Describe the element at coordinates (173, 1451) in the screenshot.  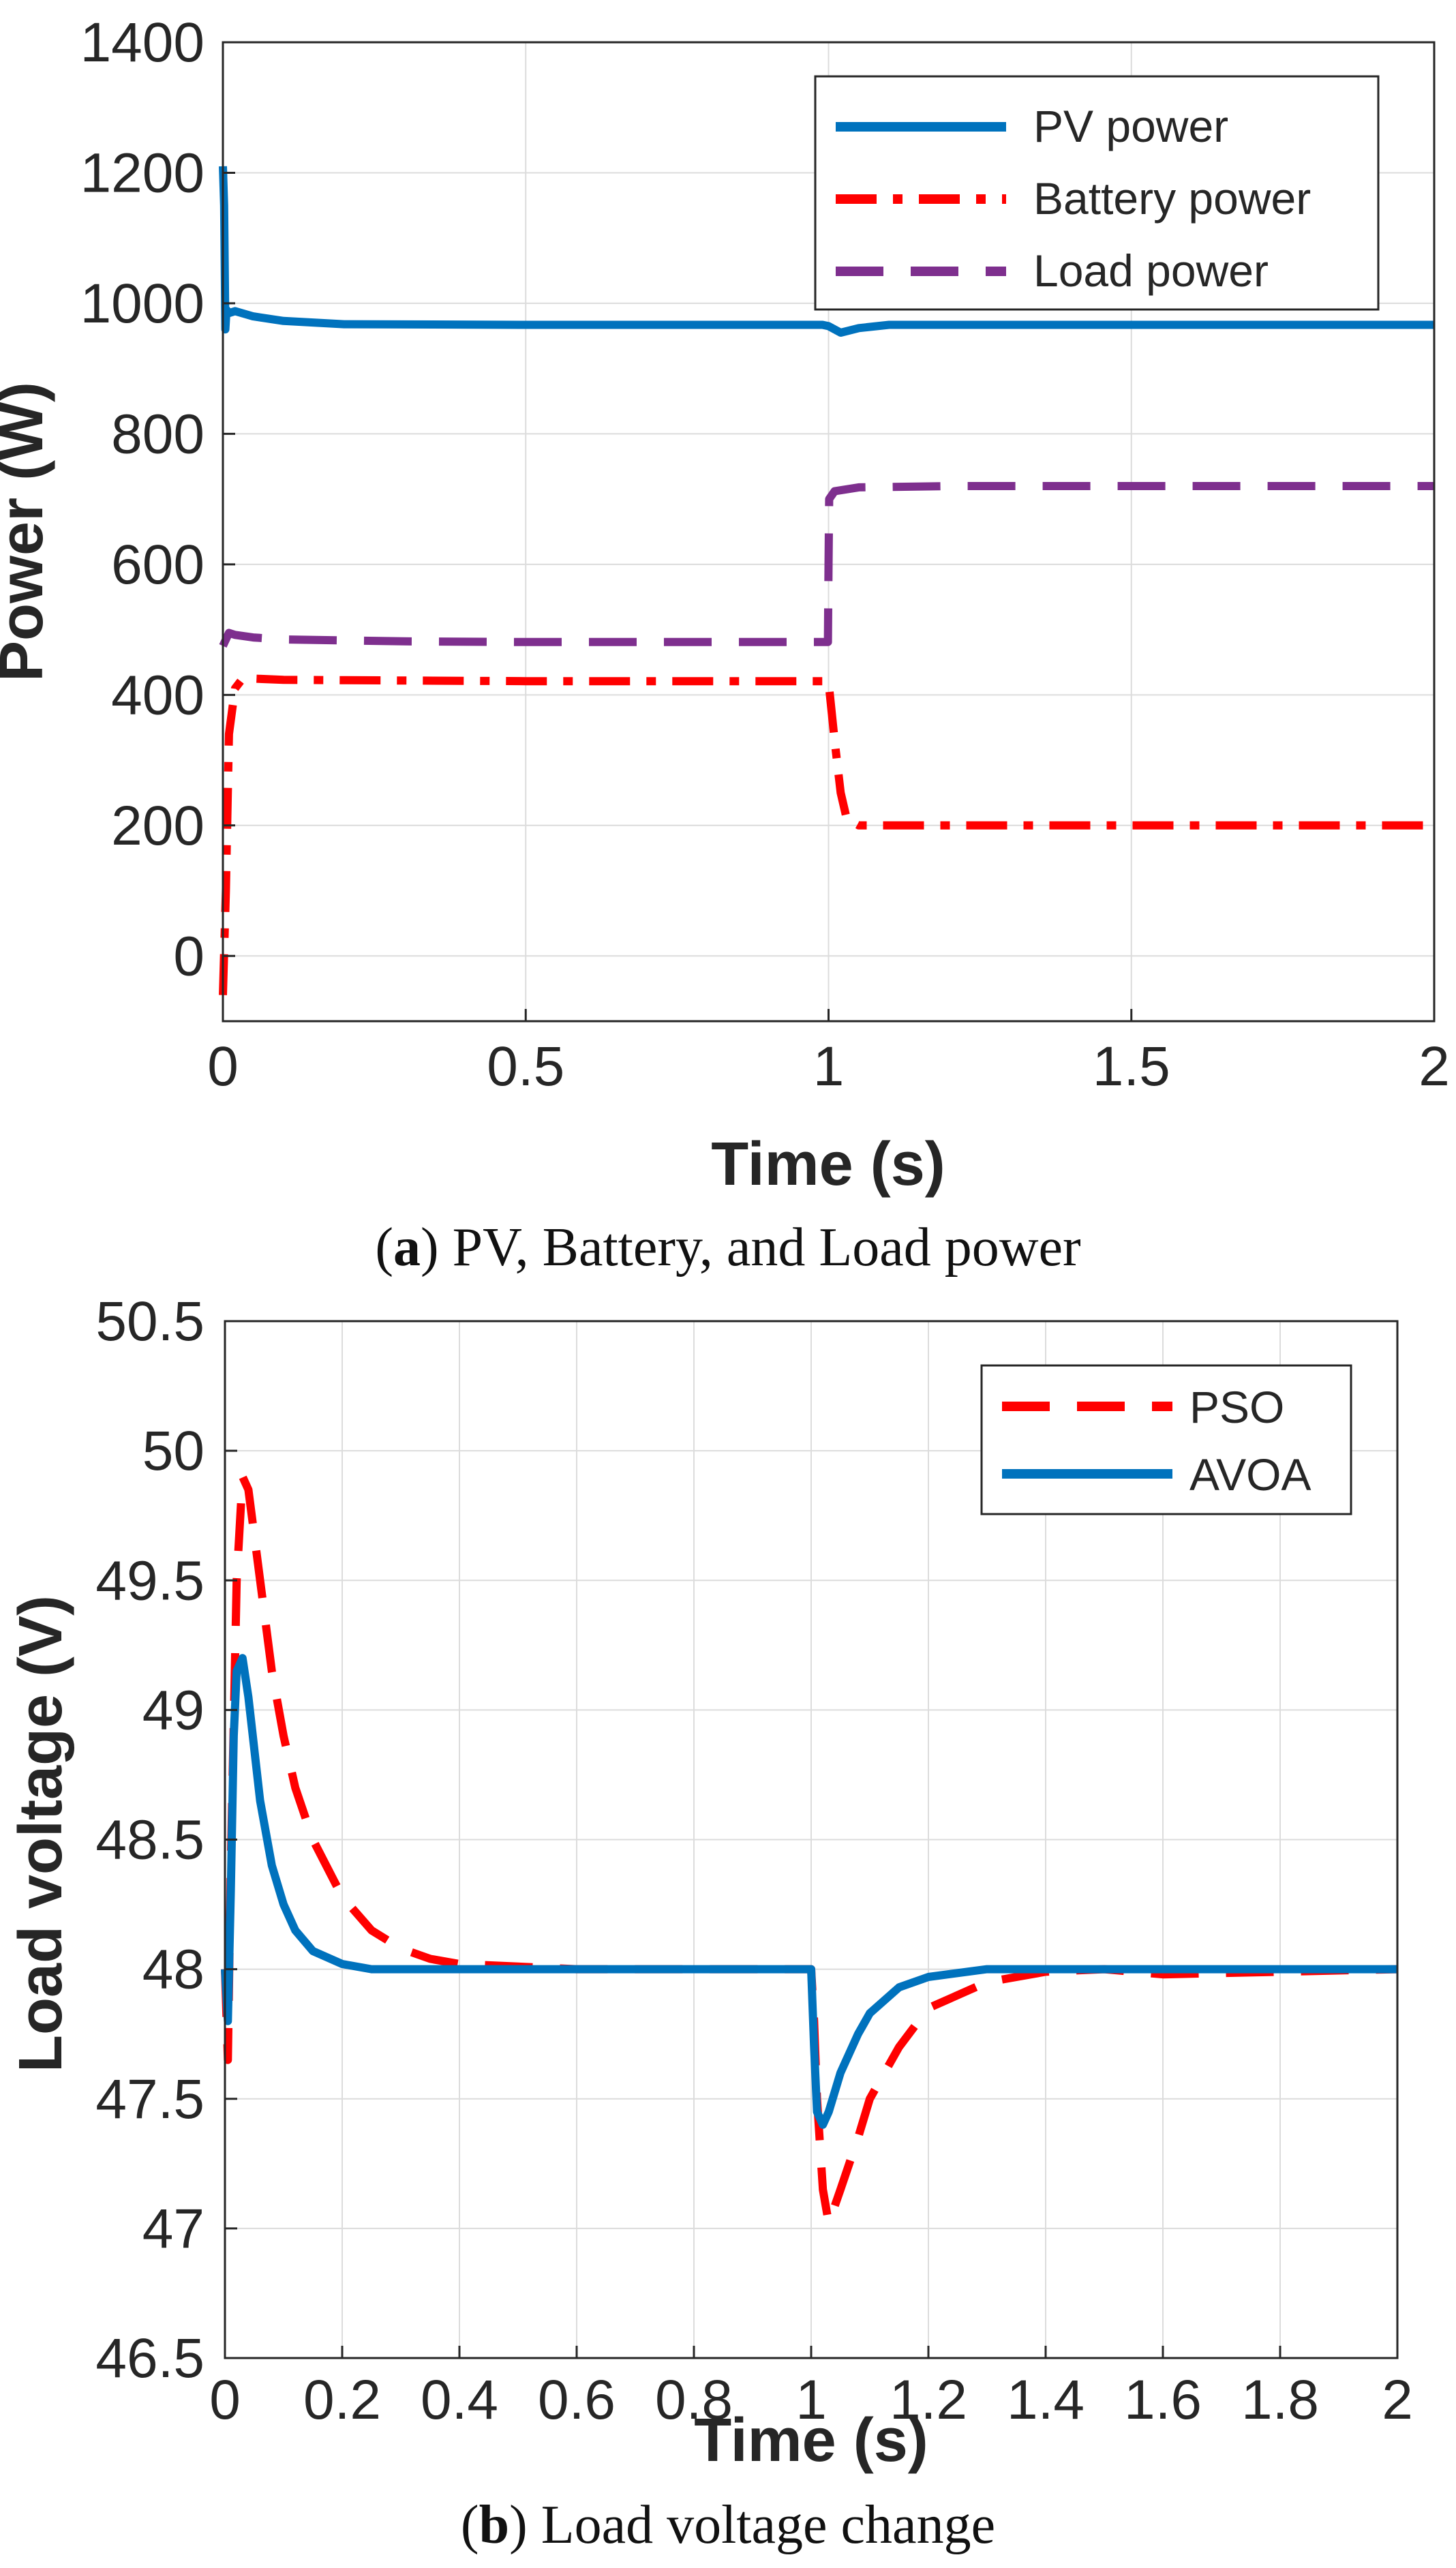
I see `y-tick-label: 50` at that location.